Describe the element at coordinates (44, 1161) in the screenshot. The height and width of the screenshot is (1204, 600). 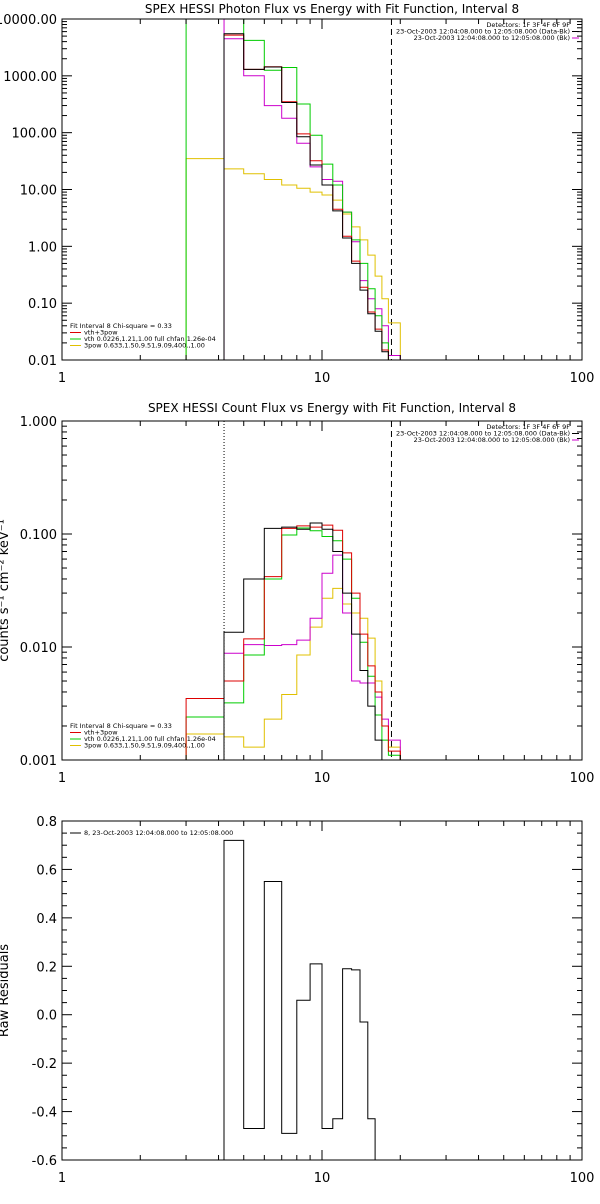
I see `y-tick-label: -0.6` at that location.